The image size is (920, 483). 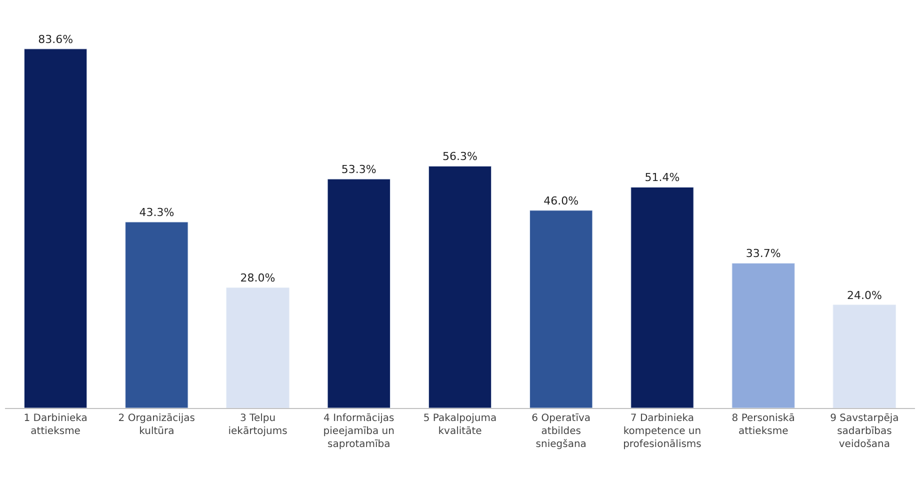 I want to click on data-label: 51.4%, so click(x=662, y=177).